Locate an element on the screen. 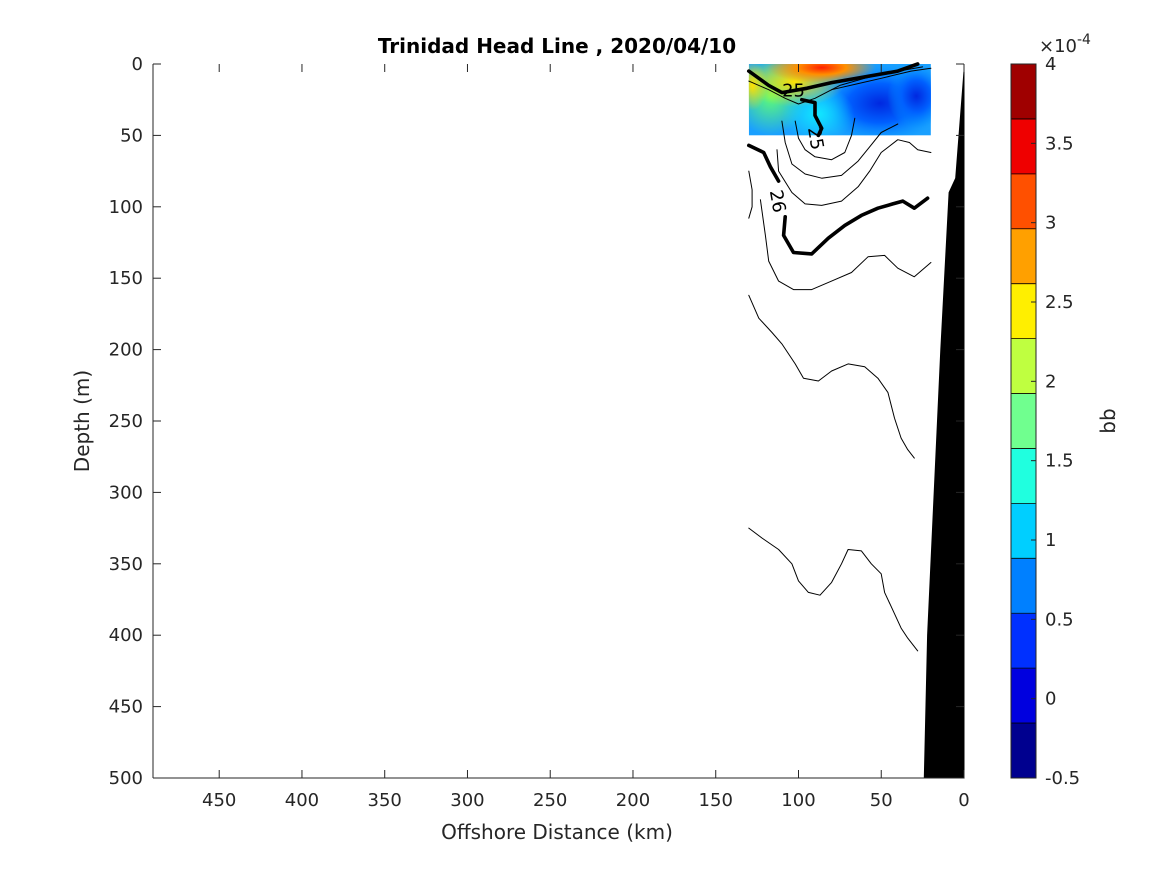  y-tick-label-9: 450 is located at coordinates (126, 707).